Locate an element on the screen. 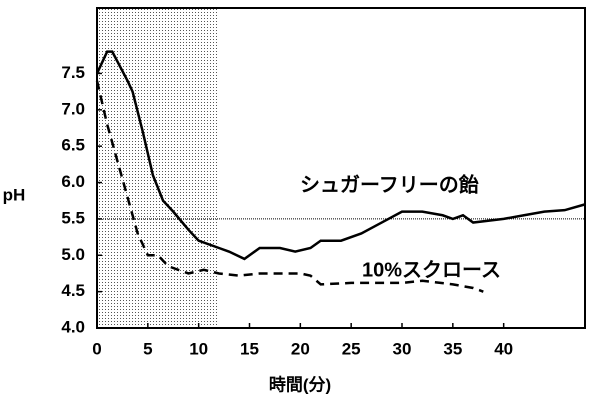 The width and height of the screenshot is (591, 402). x-tick-label: 15 is located at coordinates (249, 348).